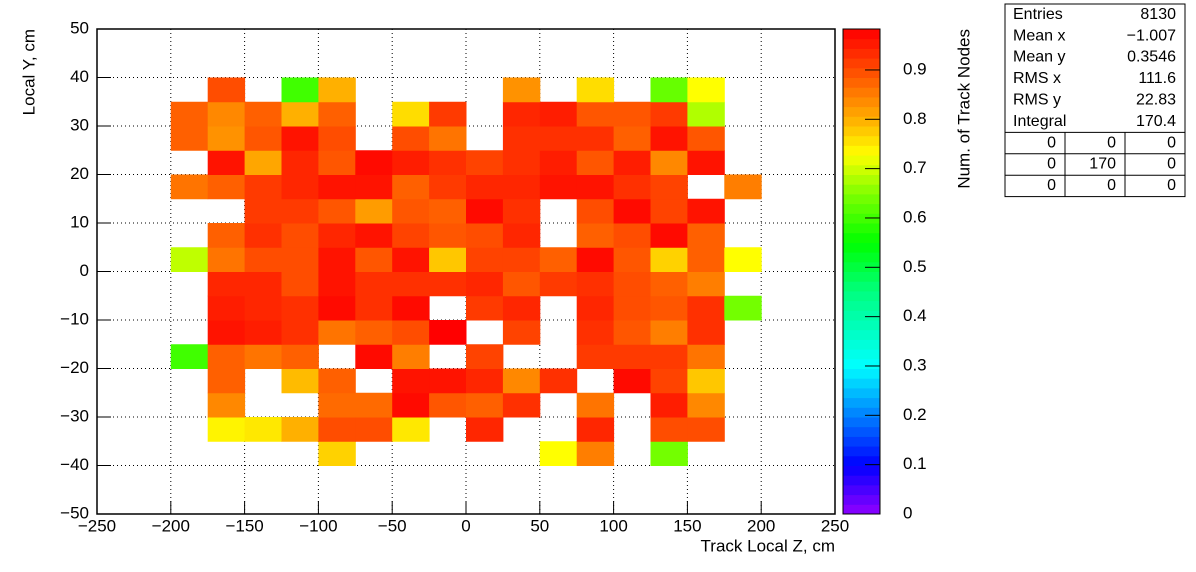 This screenshot has width=1196, height=572. I want to click on y-tick-label: −20, so click(74, 367).